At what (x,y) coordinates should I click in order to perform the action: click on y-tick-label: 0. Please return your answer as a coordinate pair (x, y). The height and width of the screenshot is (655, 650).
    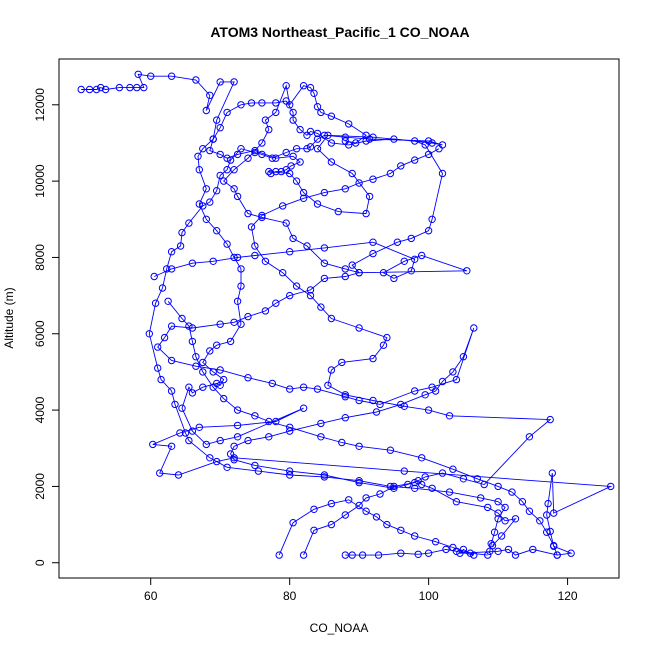
    Looking at the image, I should click on (40, 562).